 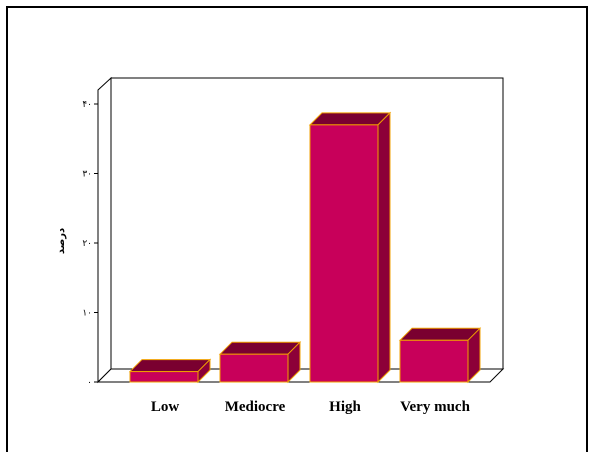 I want to click on y-tick-label: ۰, so click(x=89, y=383).